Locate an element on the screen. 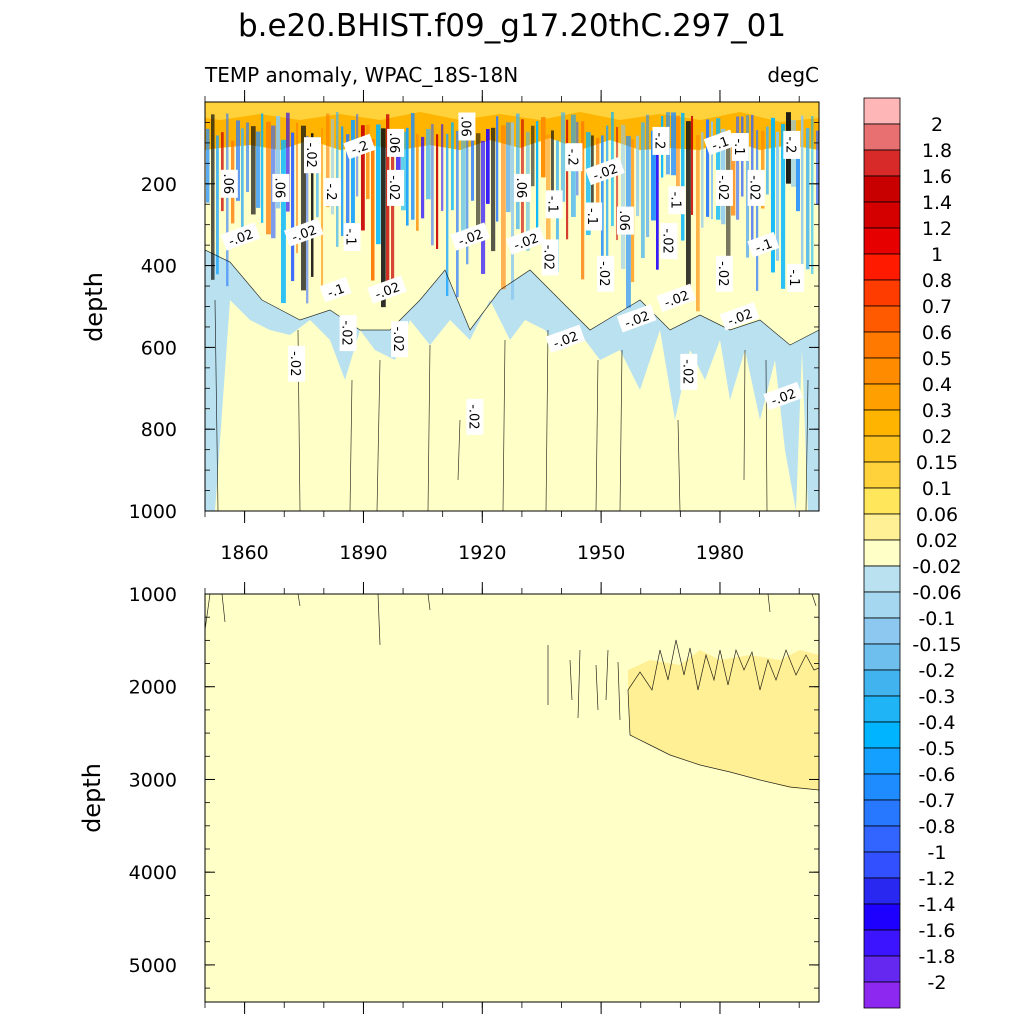 Image resolution: width=1024 pixels, height=1024 pixels. colorbar-label: 1 is located at coordinates (937, 255).